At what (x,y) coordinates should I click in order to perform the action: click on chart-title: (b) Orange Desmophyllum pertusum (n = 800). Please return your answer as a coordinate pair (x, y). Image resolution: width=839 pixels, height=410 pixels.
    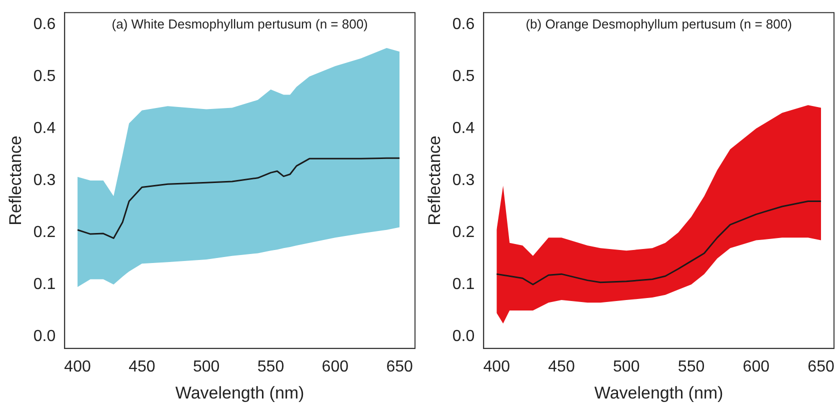
    Looking at the image, I should click on (659, 24).